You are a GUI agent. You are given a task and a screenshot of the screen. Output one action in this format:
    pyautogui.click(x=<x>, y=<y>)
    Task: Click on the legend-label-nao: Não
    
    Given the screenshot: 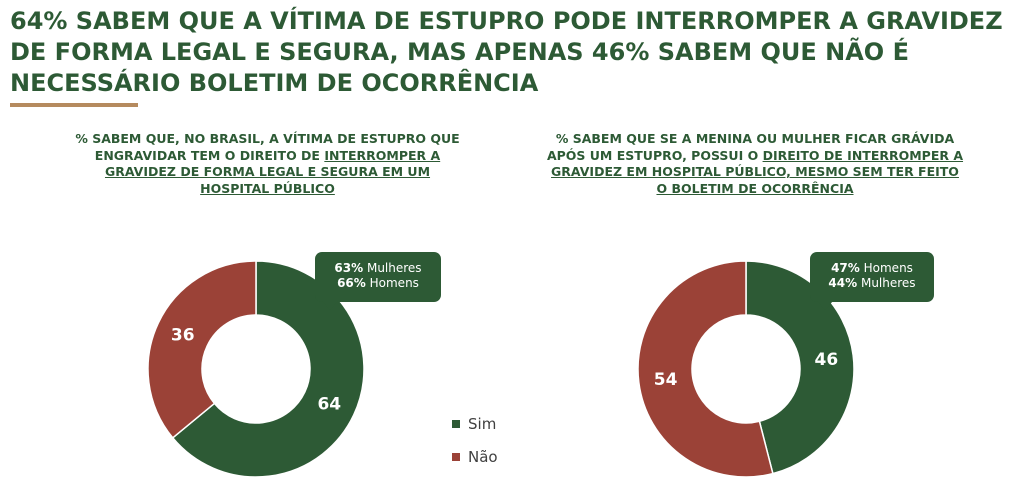 What is the action you would take?
    pyautogui.click(x=483, y=457)
    